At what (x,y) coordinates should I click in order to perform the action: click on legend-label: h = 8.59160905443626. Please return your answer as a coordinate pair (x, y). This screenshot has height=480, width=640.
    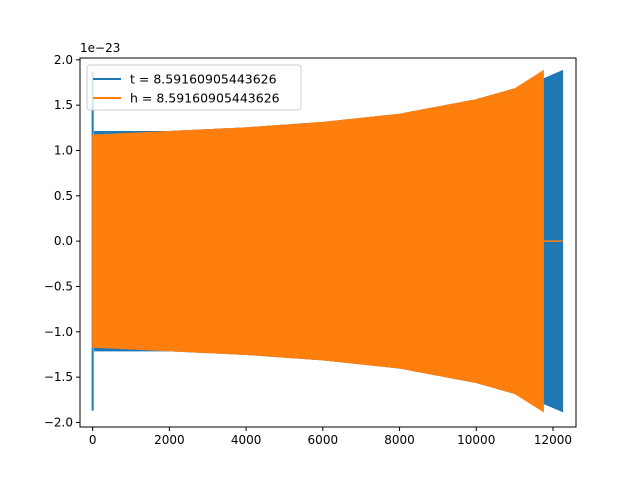
    Looking at the image, I should click on (205, 98).